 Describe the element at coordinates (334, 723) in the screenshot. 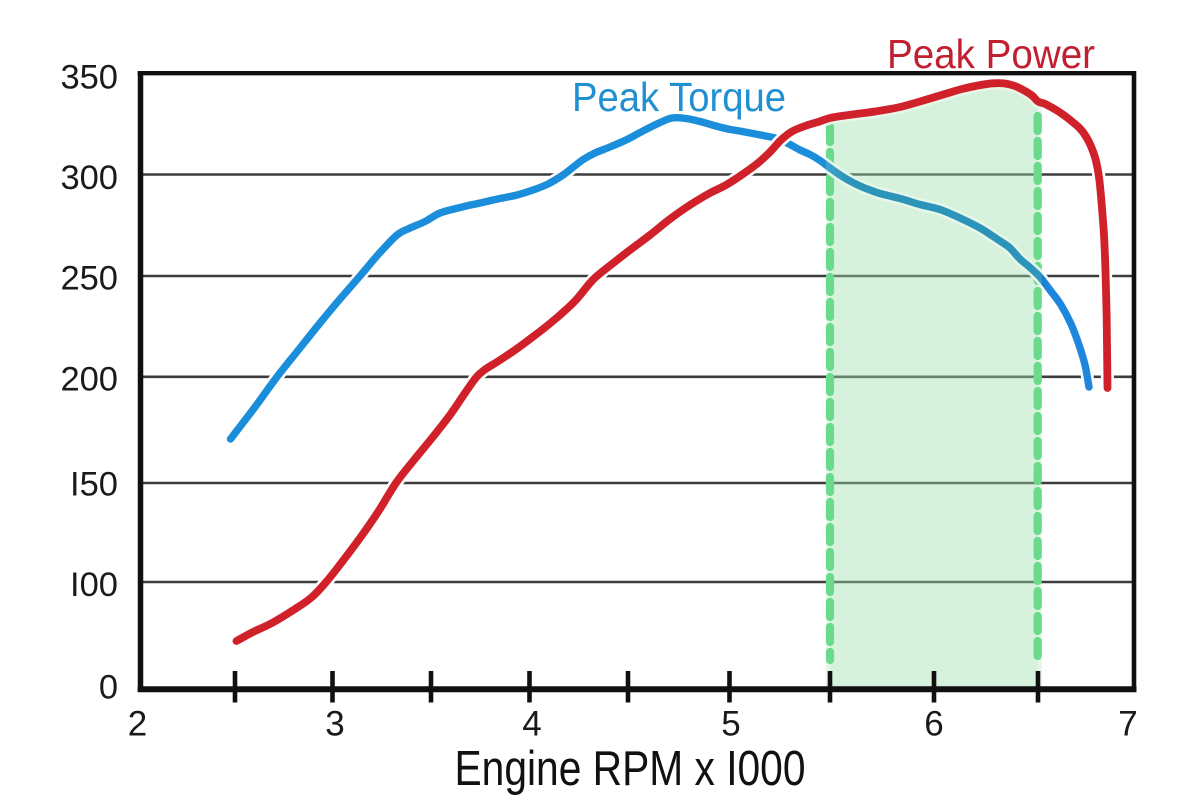

I see `svg-text: 3` at that location.